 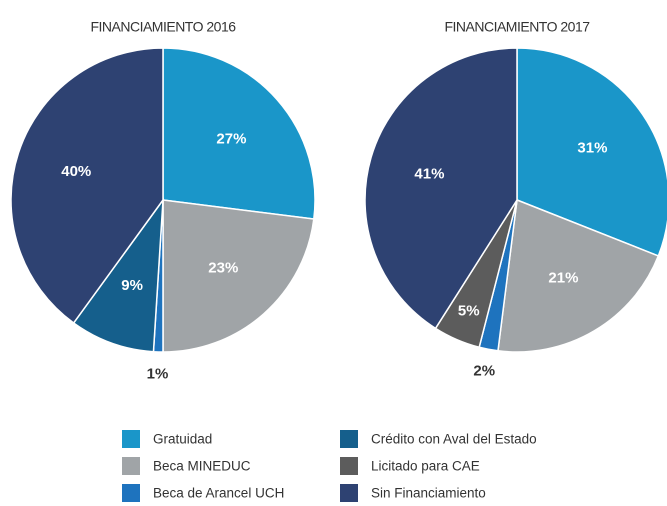 I want to click on data-label: 31%, so click(x=592, y=148).